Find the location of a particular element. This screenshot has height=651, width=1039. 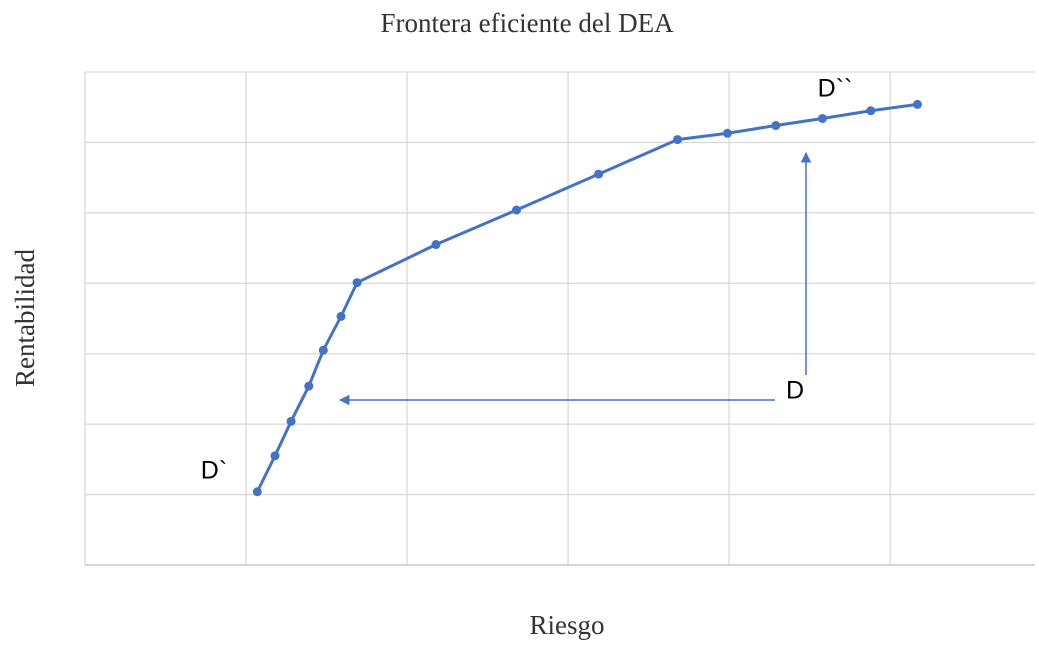

x-axis-label: Riesgo is located at coordinates (566, 625).